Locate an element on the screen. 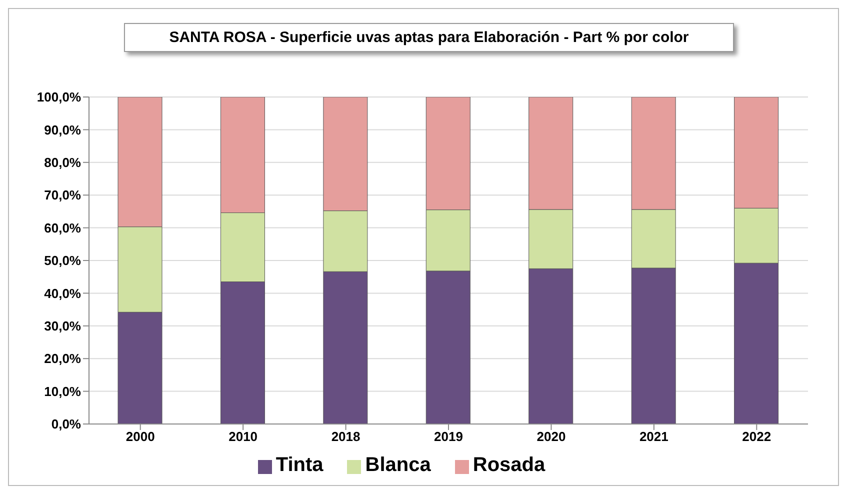 The height and width of the screenshot is (494, 847). y-tick-label: 60,0% is located at coordinates (63, 228).